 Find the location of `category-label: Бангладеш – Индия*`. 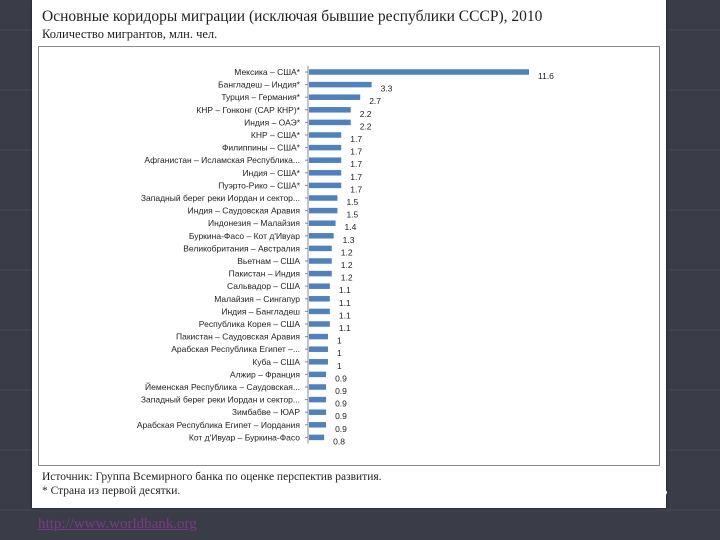

category-label: Бангладеш – Индия* is located at coordinates (259, 85).